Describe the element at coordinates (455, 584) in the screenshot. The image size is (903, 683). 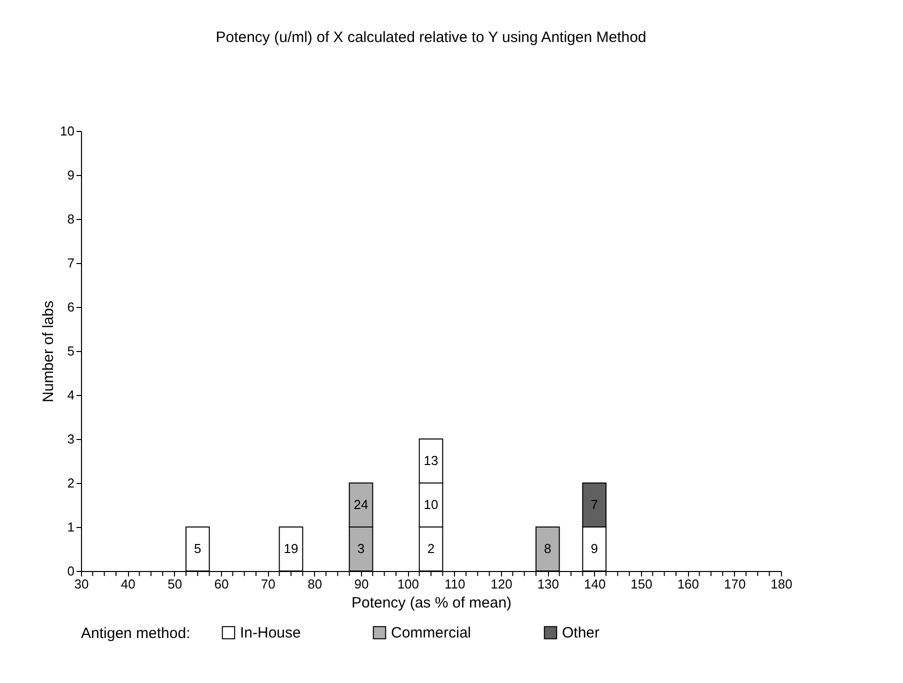
I see `x-tick-label: 110` at that location.